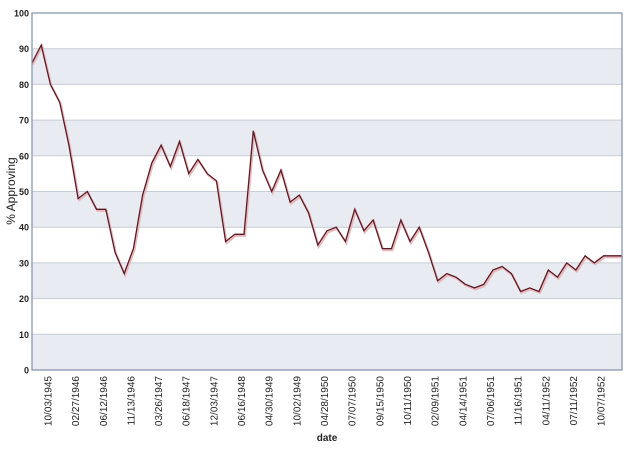  Describe the element at coordinates (104, 401) in the screenshot. I see `x-tick-label: 06/12/1946` at that location.